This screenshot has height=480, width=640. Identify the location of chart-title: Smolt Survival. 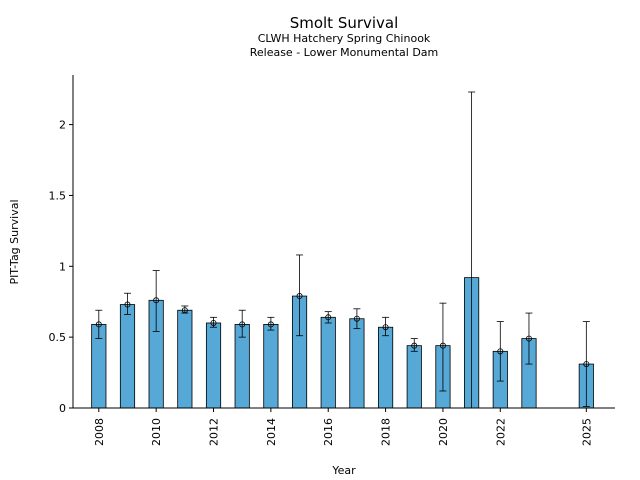
(344, 23).